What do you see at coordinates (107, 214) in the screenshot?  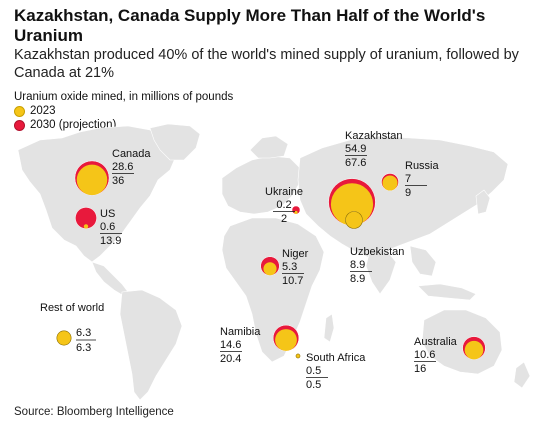 I see `label-name-us: US` at bounding box center [107, 214].